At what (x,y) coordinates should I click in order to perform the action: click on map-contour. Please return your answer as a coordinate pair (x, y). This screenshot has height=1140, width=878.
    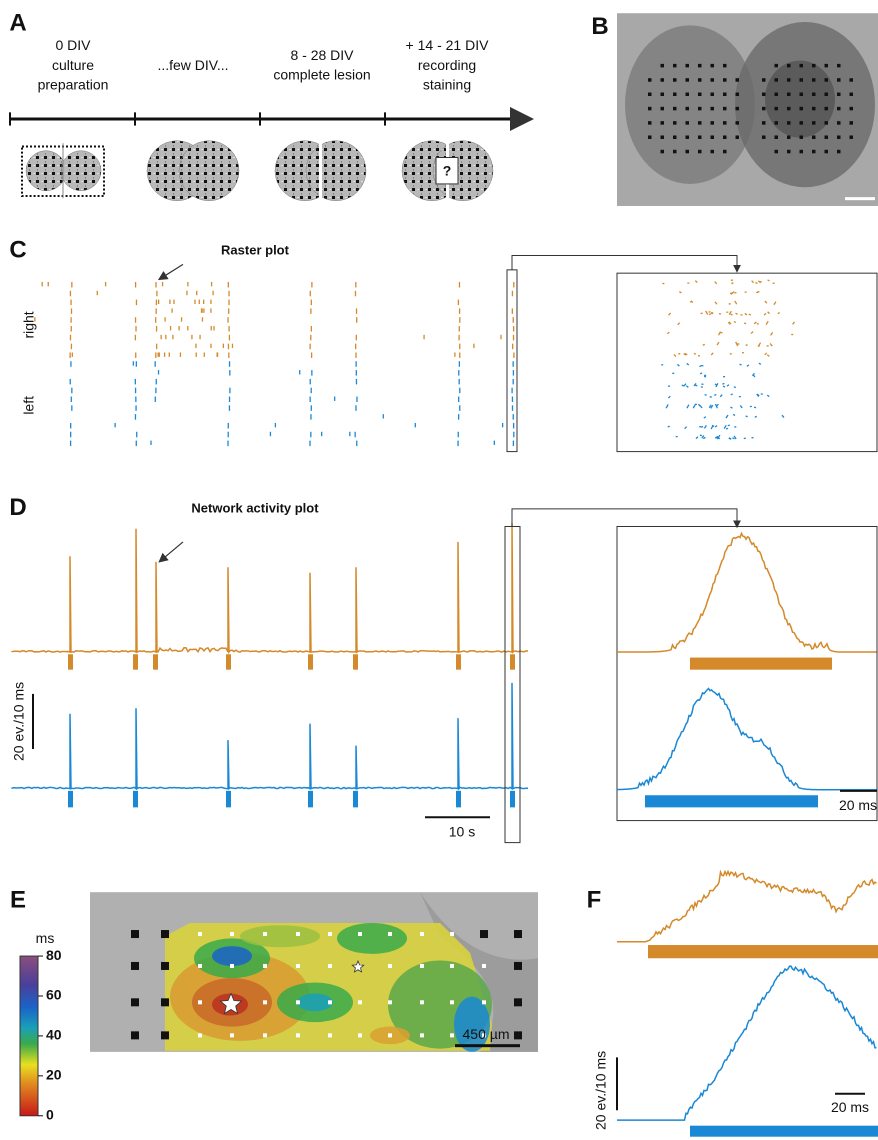
    Looking at the image, I should click on (232, 956).